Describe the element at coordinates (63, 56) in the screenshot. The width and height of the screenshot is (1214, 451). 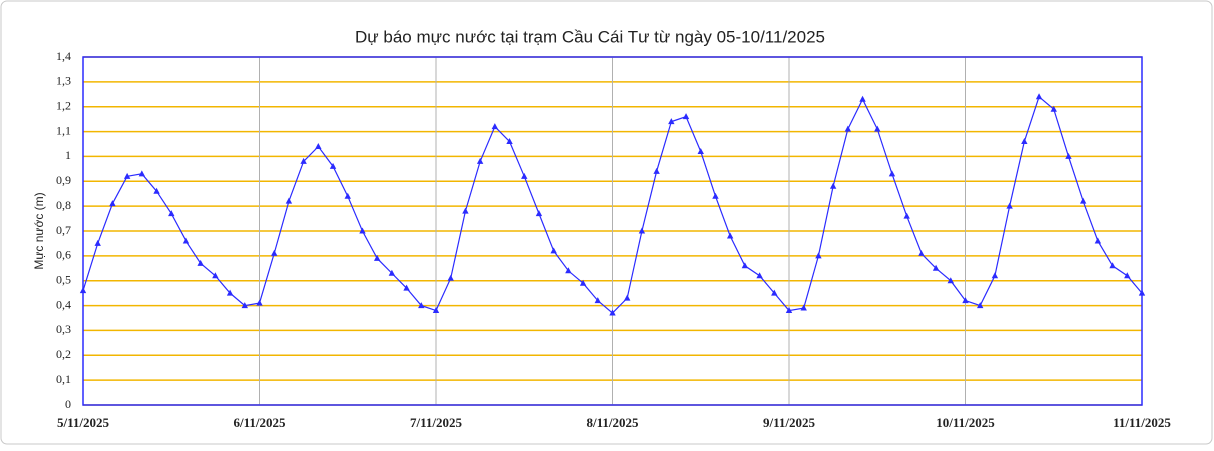
I see `y-tick-label: 1,4` at that location.